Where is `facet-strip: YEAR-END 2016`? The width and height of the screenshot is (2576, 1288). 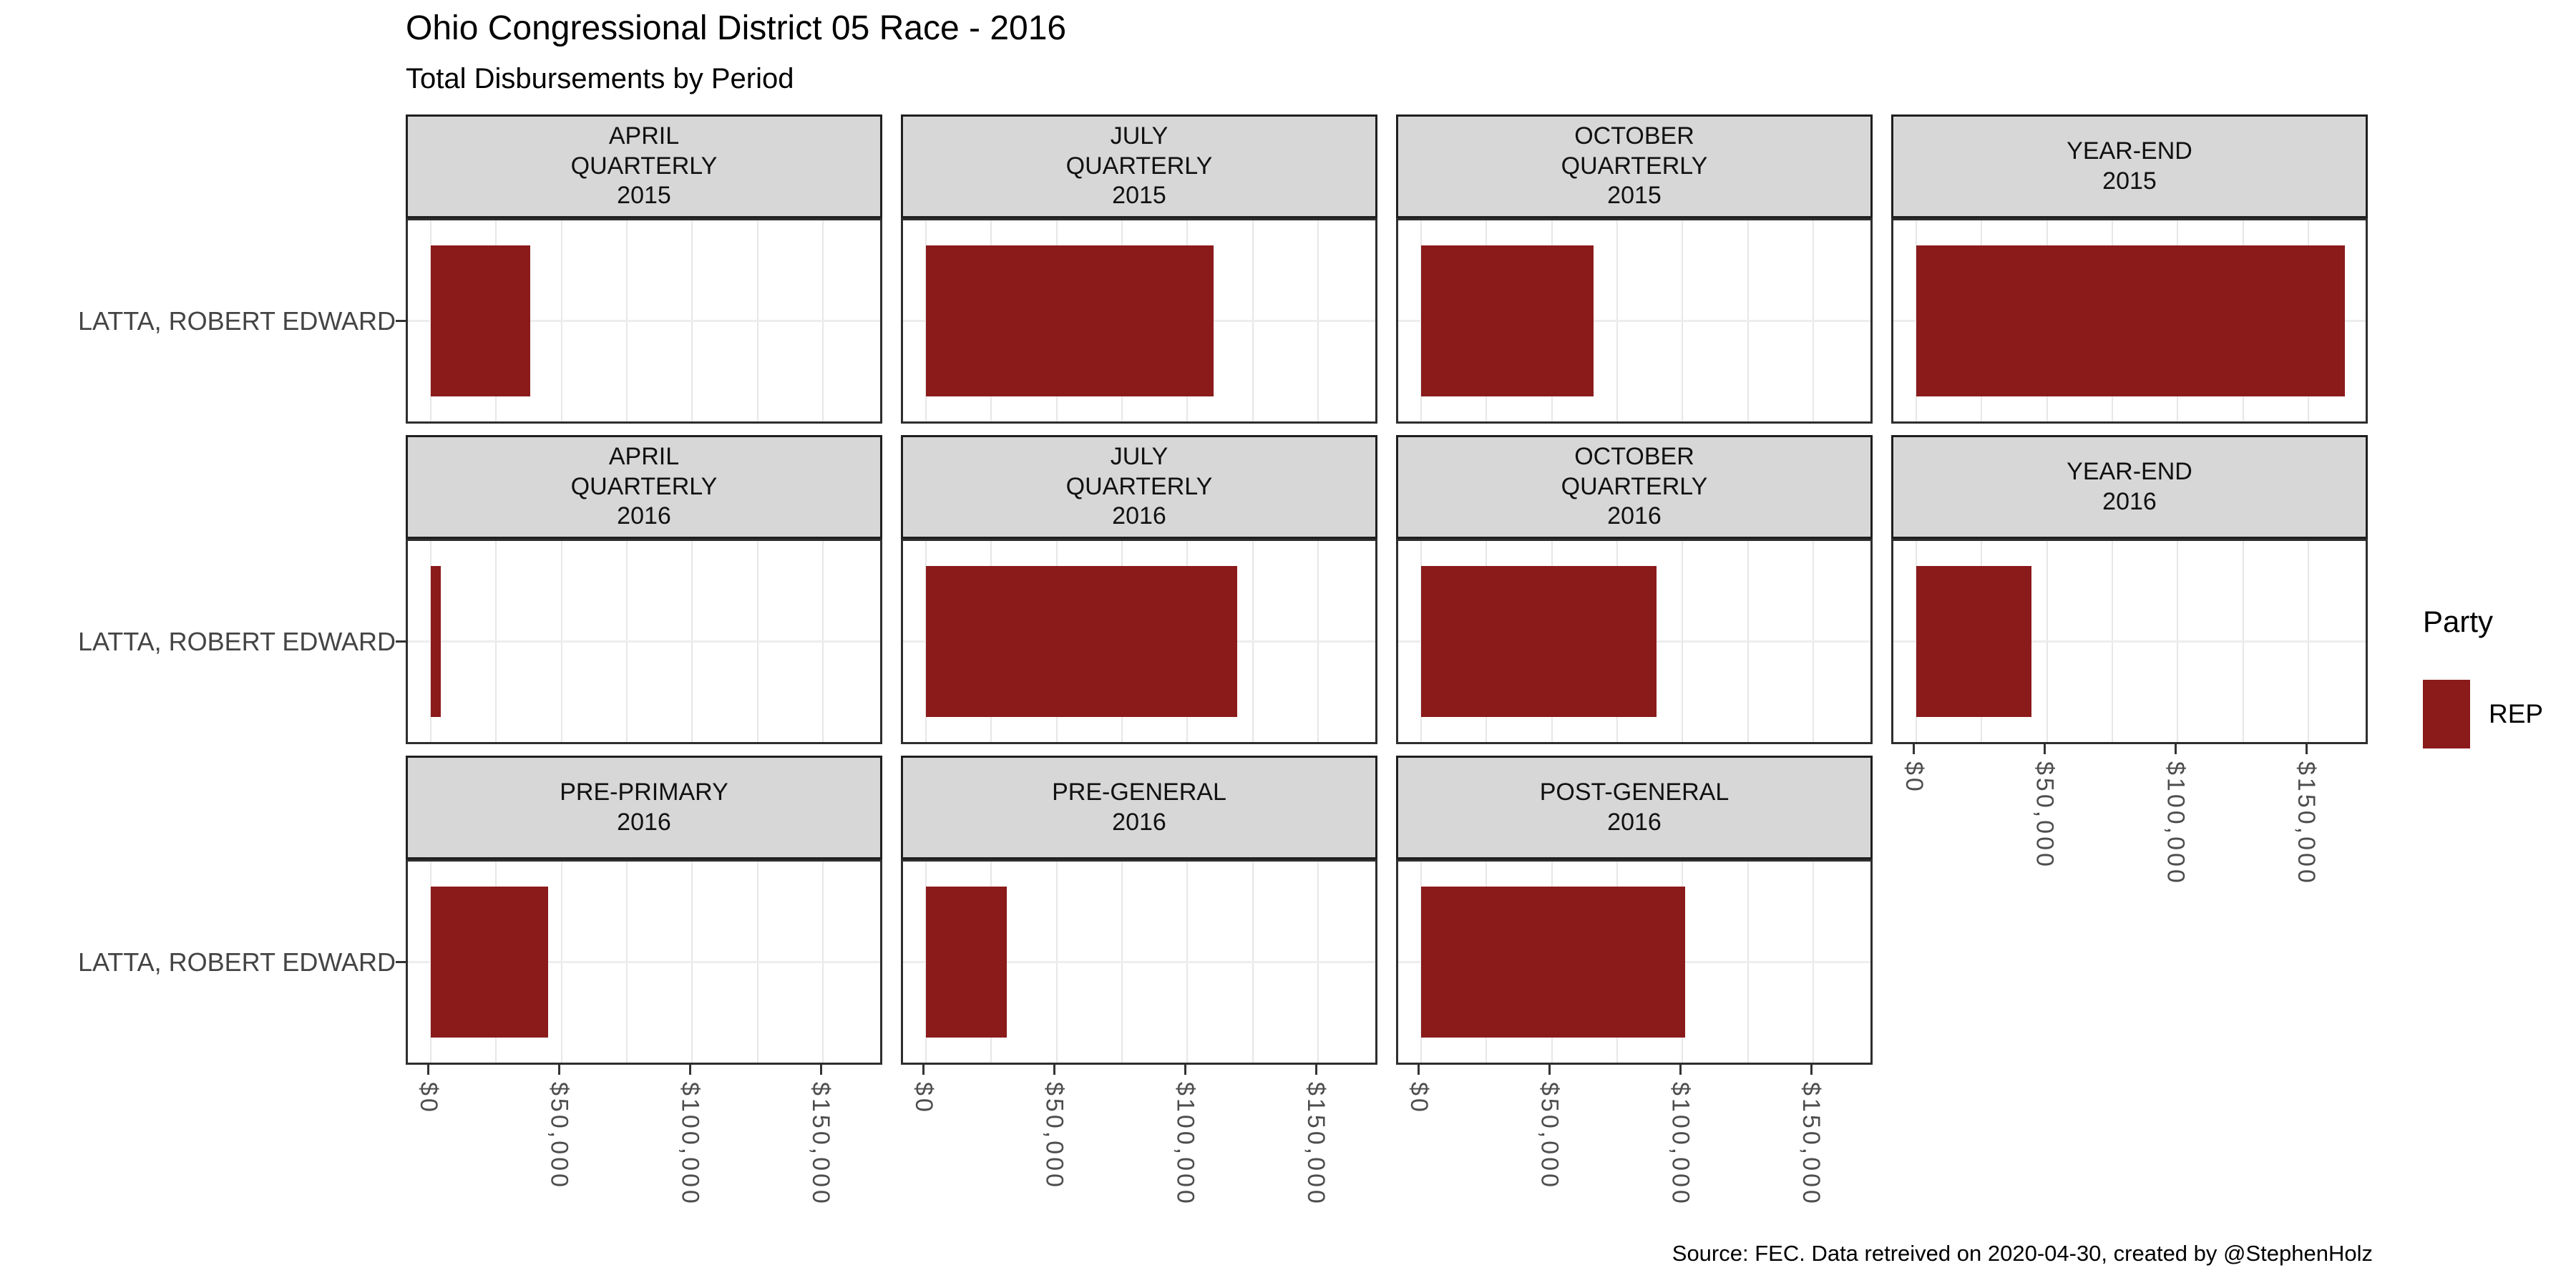
facet-strip: YEAR-END 2016 is located at coordinates (2129, 487).